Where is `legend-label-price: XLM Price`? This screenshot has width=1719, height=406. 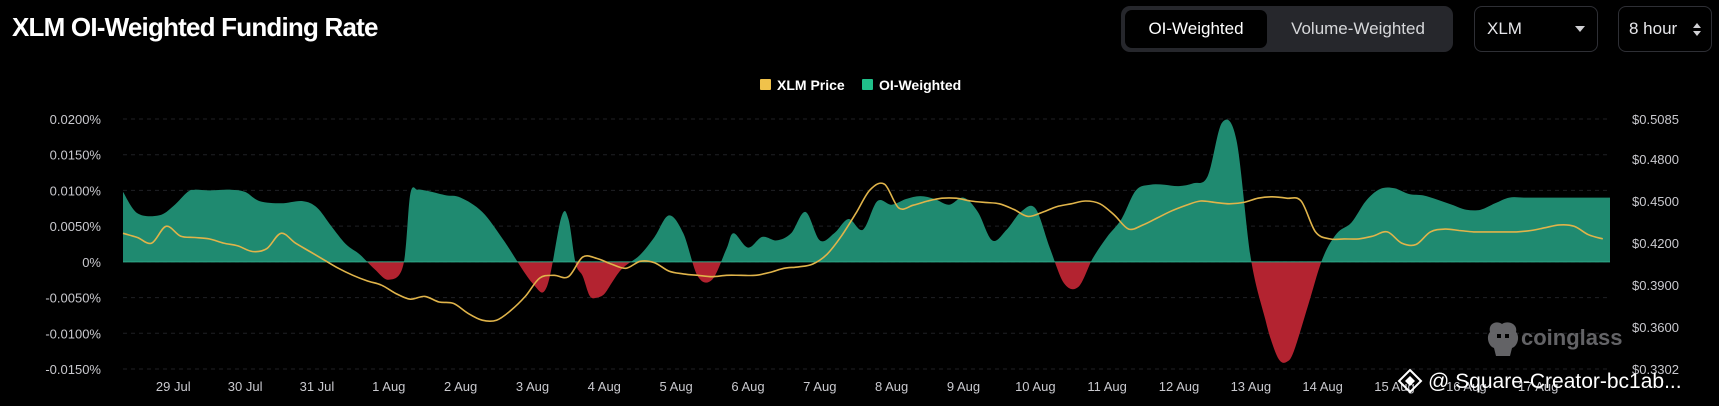 legend-label-price: XLM Price is located at coordinates (811, 85).